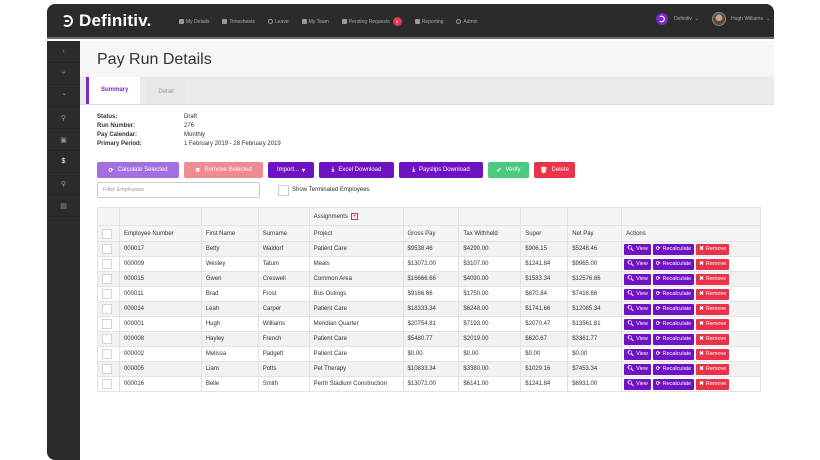 The height and width of the screenshot is (460, 820). Describe the element at coordinates (371, 21) in the screenshot. I see `nav-pending-requests: Pending Requests 5` at that location.